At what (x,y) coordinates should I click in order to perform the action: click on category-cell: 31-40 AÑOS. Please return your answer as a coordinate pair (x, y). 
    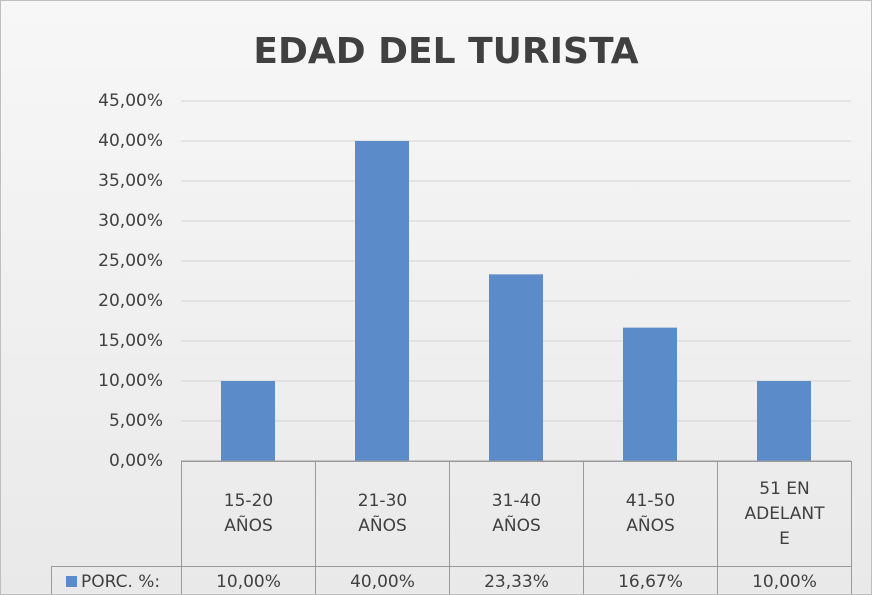
    Looking at the image, I should click on (516, 514).